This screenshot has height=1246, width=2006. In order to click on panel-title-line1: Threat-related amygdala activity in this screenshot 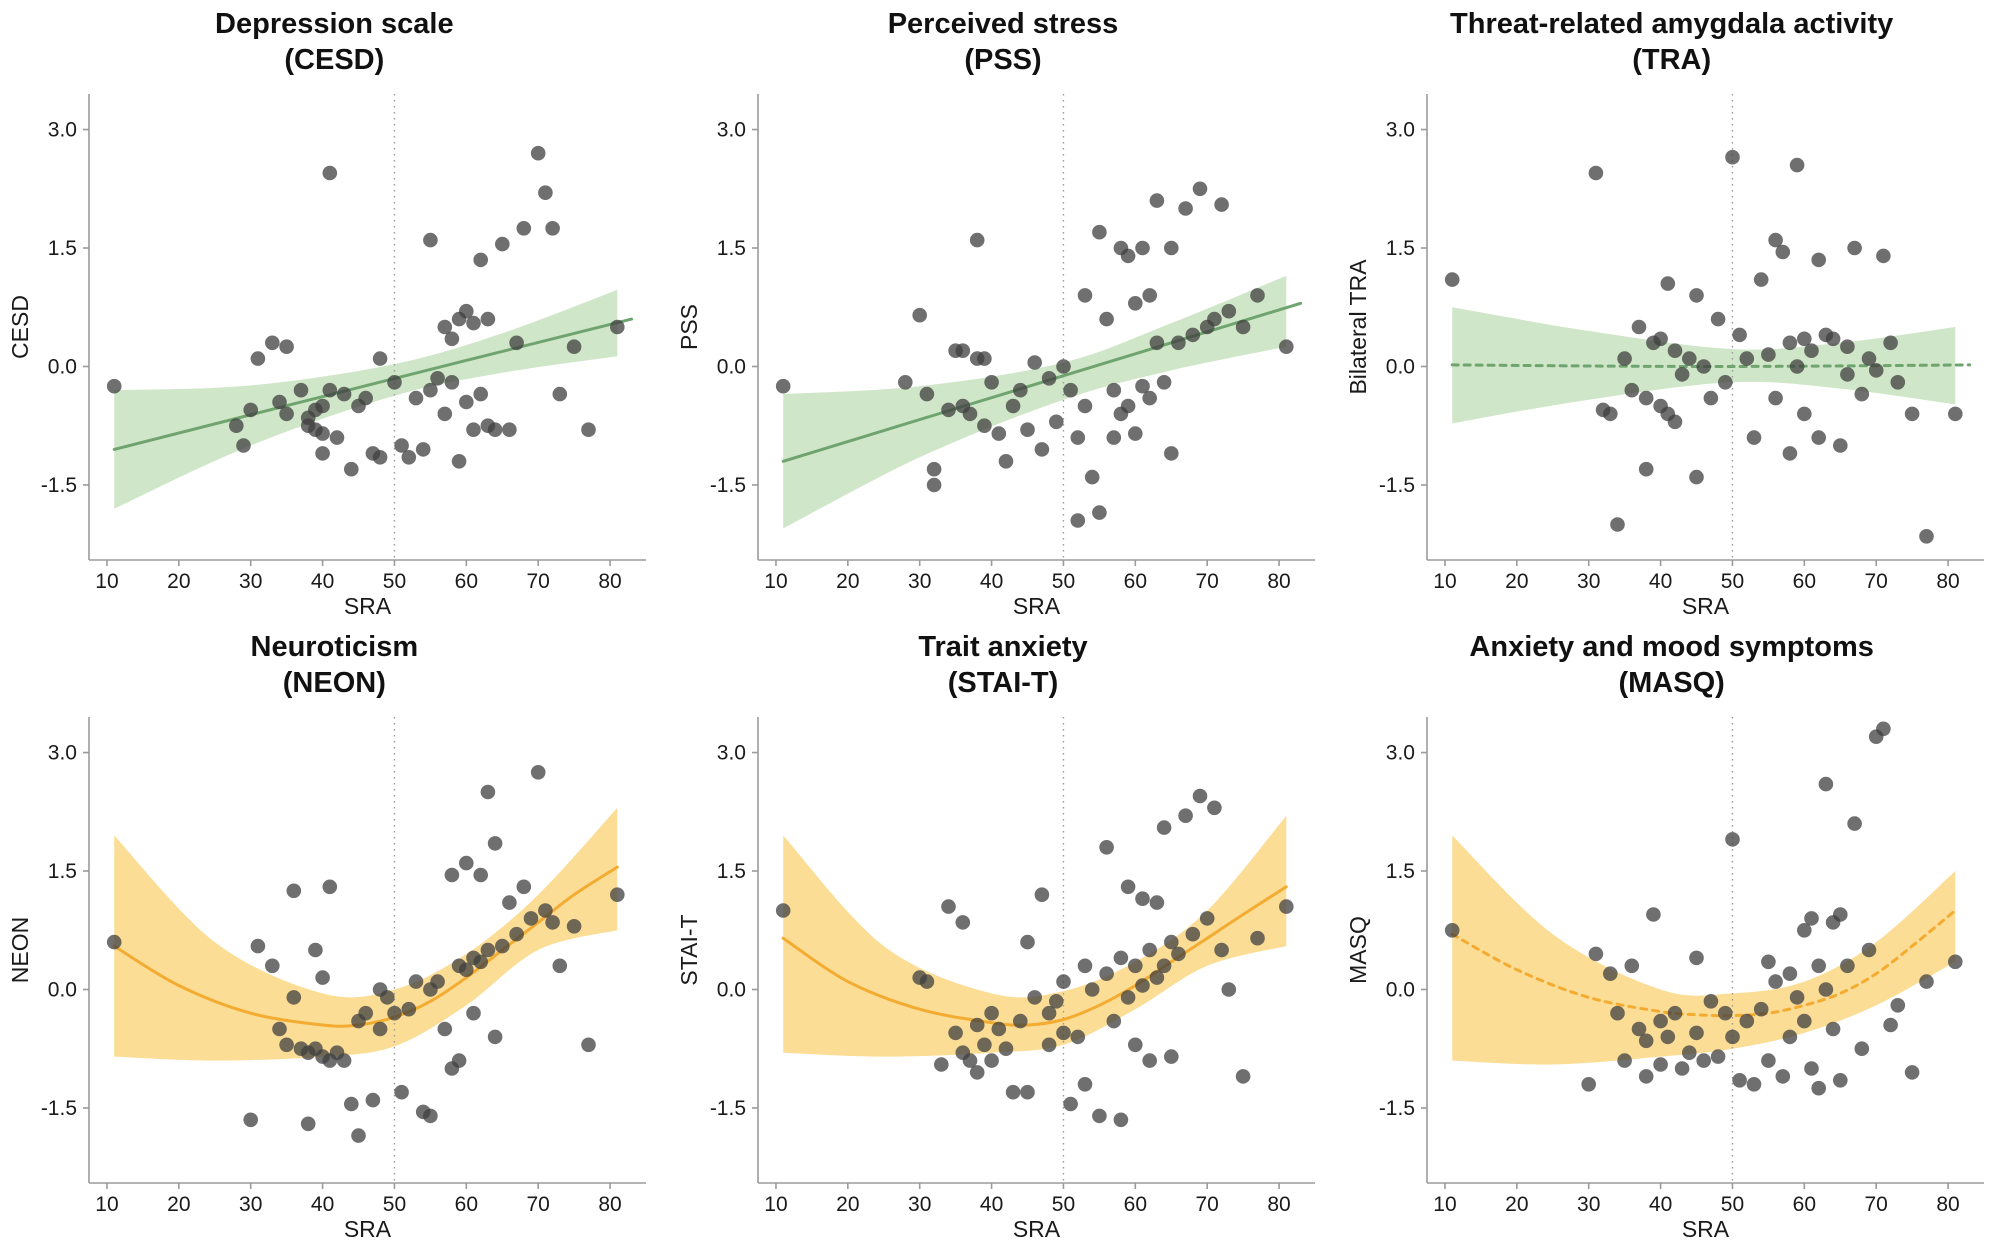, I will do `click(1672, 24)`.